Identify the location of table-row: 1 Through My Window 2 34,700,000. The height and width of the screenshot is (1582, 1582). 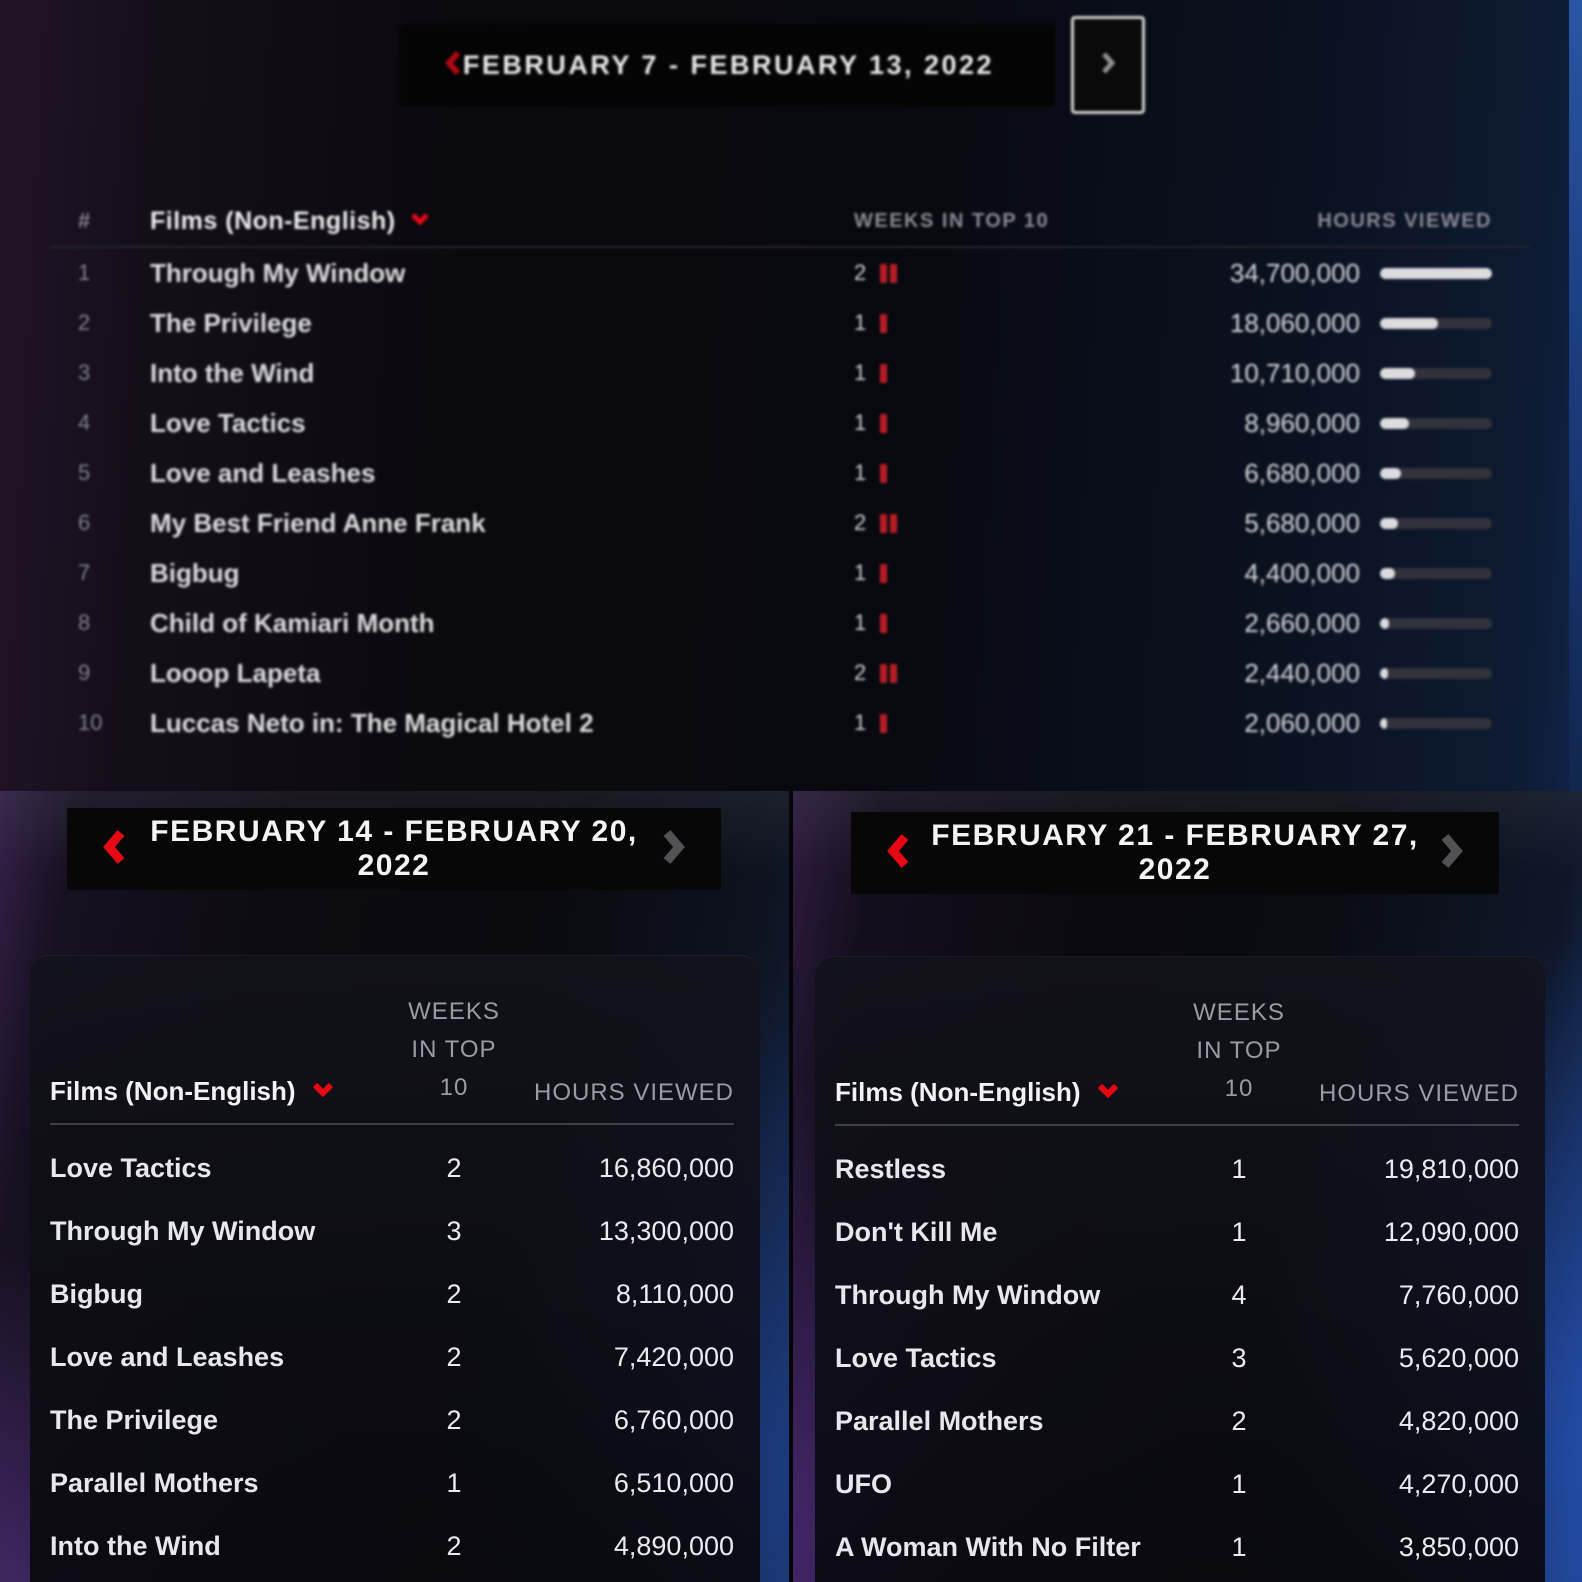
(790, 273).